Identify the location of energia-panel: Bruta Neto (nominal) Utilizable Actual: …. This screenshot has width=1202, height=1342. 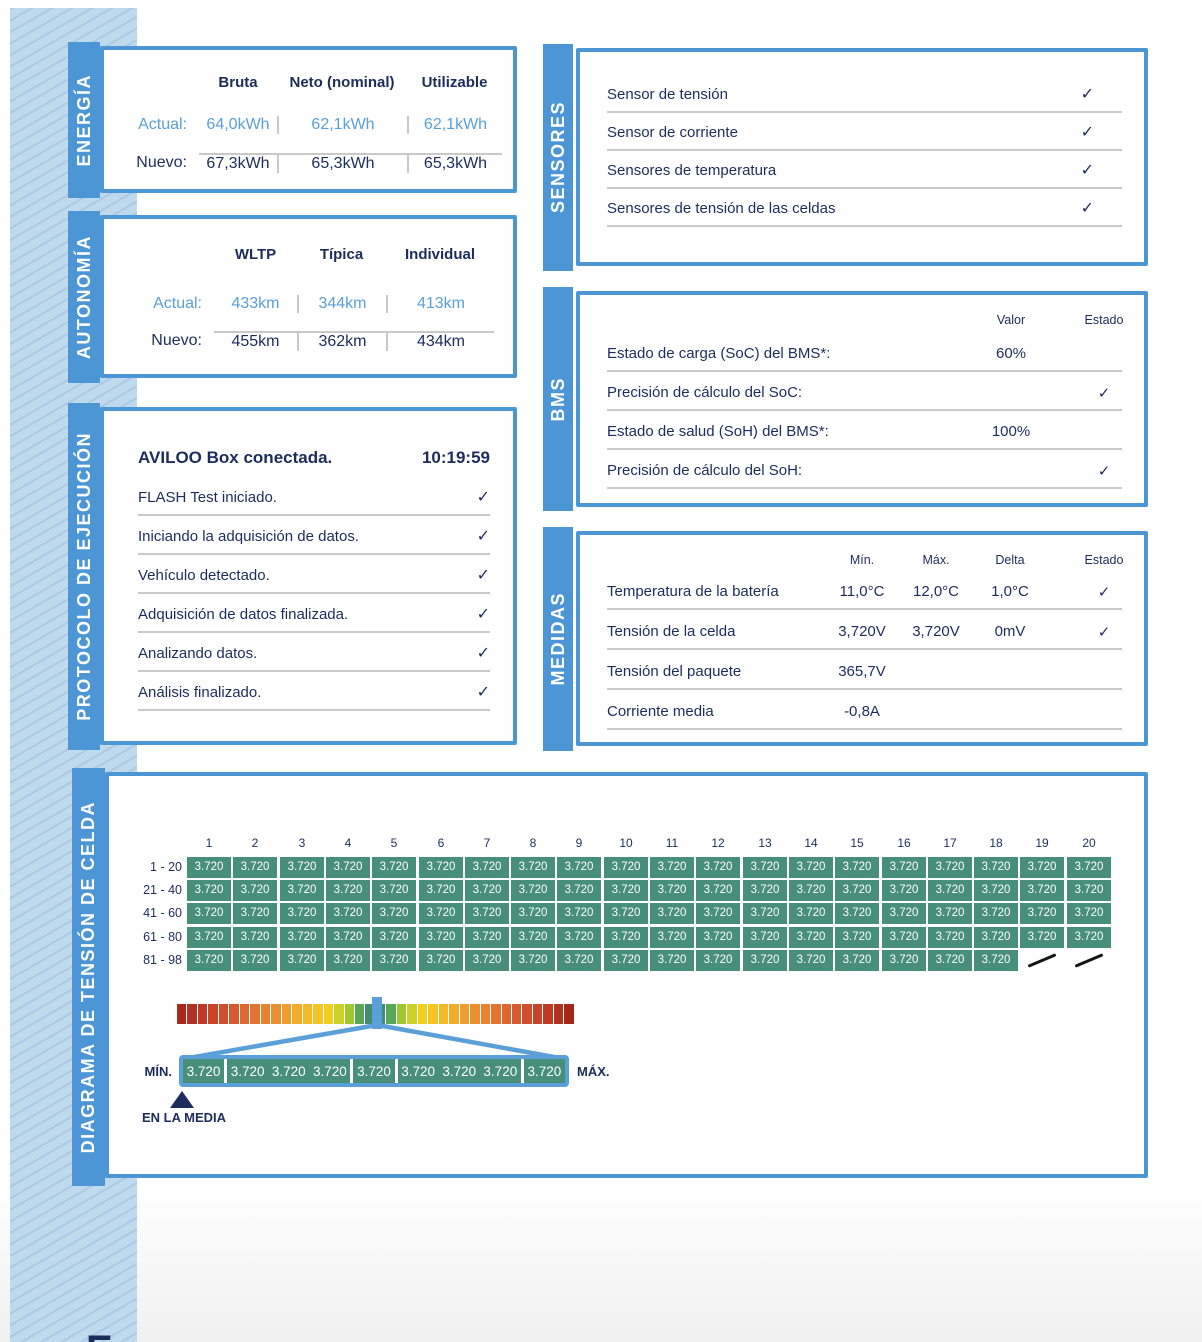
(308, 119).